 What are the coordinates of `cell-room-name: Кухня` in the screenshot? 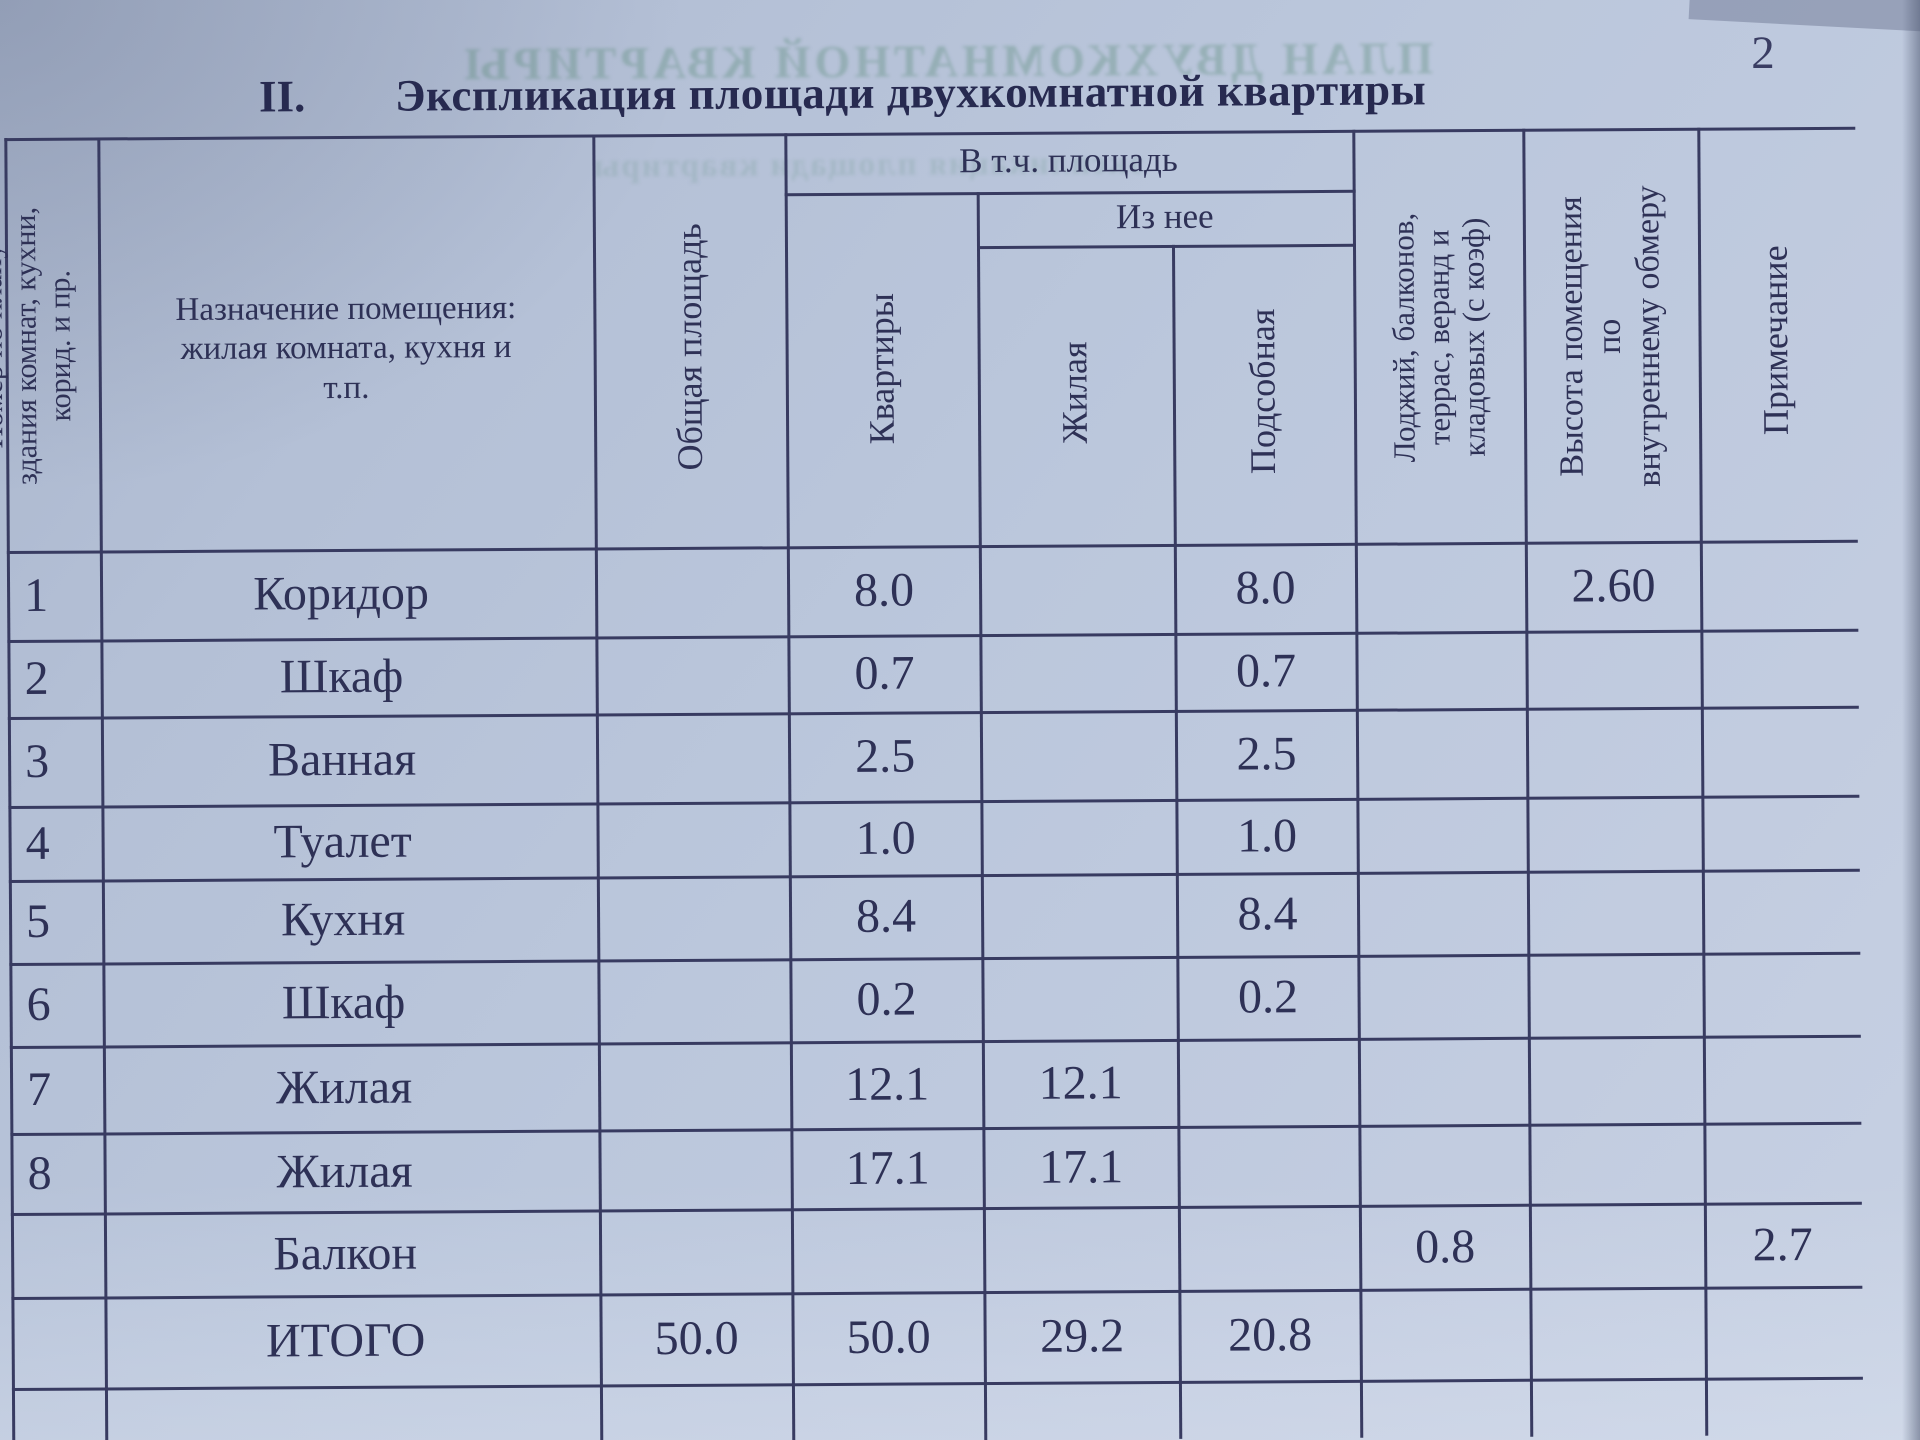 It's located at (343, 919).